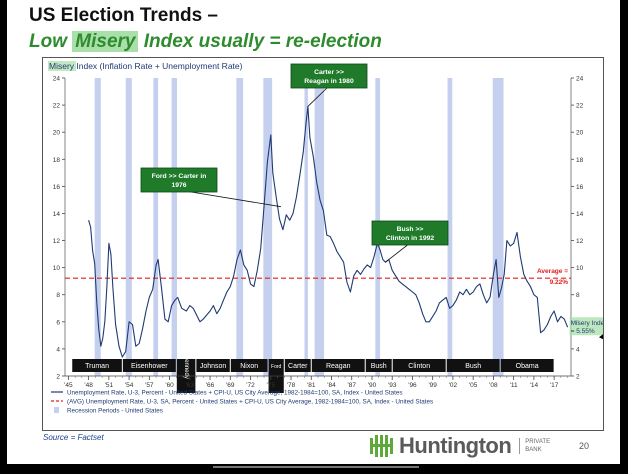  What do you see at coordinates (250, 385) in the screenshot?
I see `x-tick-label: '72` at bounding box center [250, 385].